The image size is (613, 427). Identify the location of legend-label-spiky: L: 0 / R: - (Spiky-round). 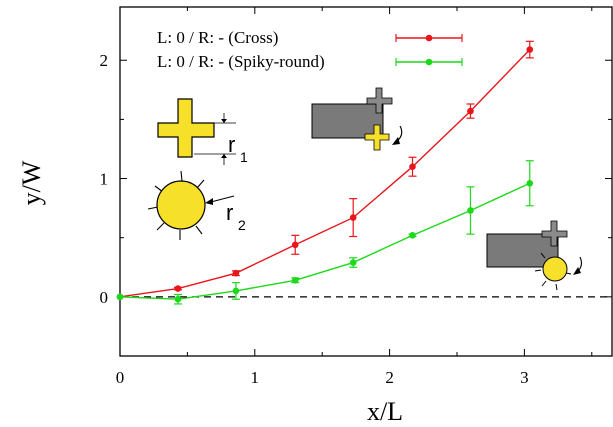
(241, 61).